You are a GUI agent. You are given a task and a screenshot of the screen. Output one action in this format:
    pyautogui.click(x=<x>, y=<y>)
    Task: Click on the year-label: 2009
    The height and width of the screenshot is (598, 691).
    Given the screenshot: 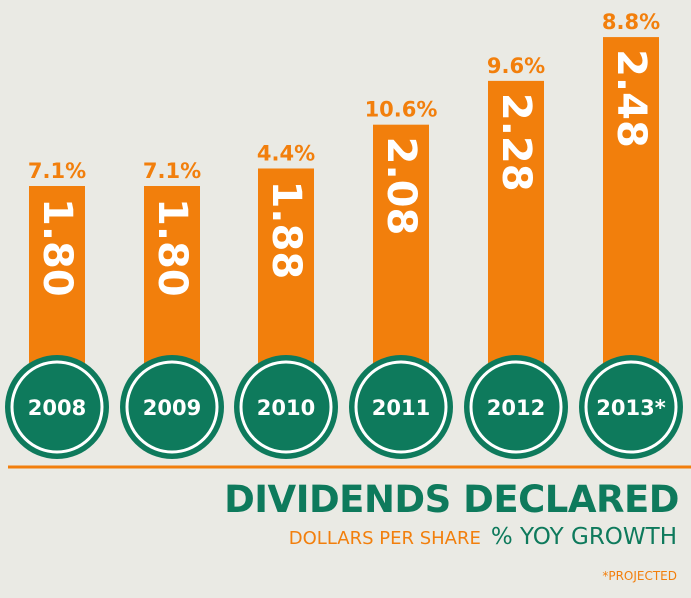 What is the action you would take?
    pyautogui.click(x=172, y=408)
    